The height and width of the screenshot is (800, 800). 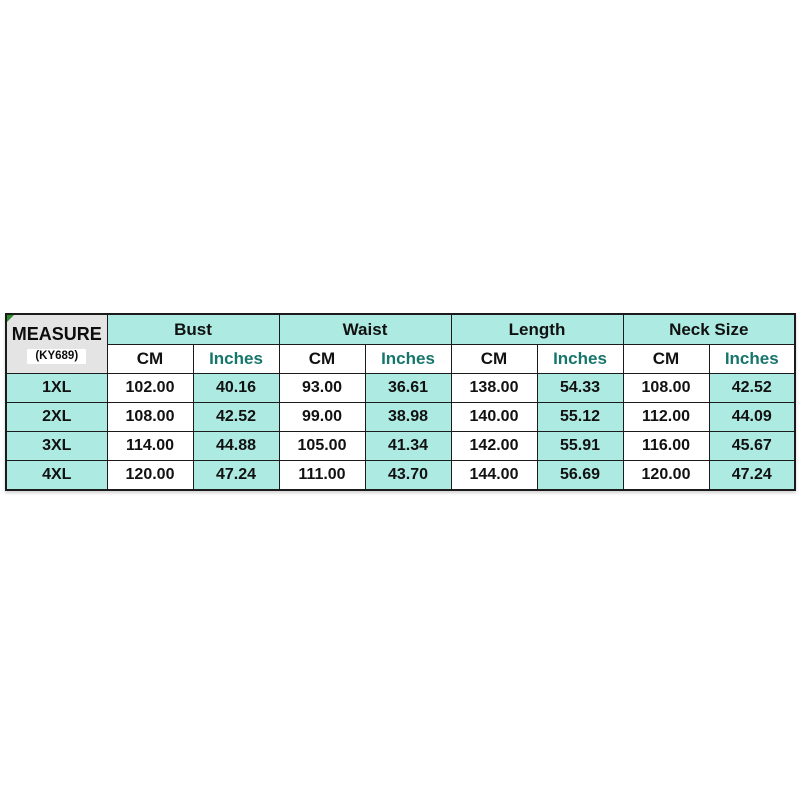 I want to click on measurement-cell: 44.88, so click(x=236, y=446).